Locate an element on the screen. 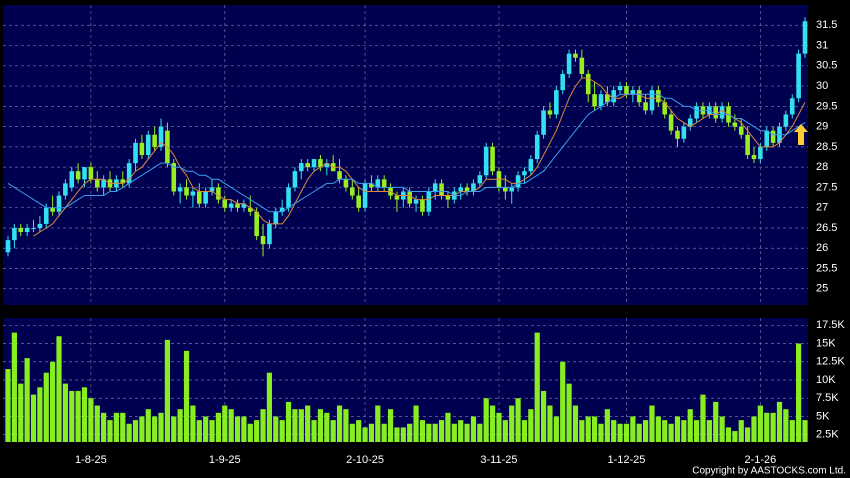  y2-tick-label: 12.5K is located at coordinates (830, 362).